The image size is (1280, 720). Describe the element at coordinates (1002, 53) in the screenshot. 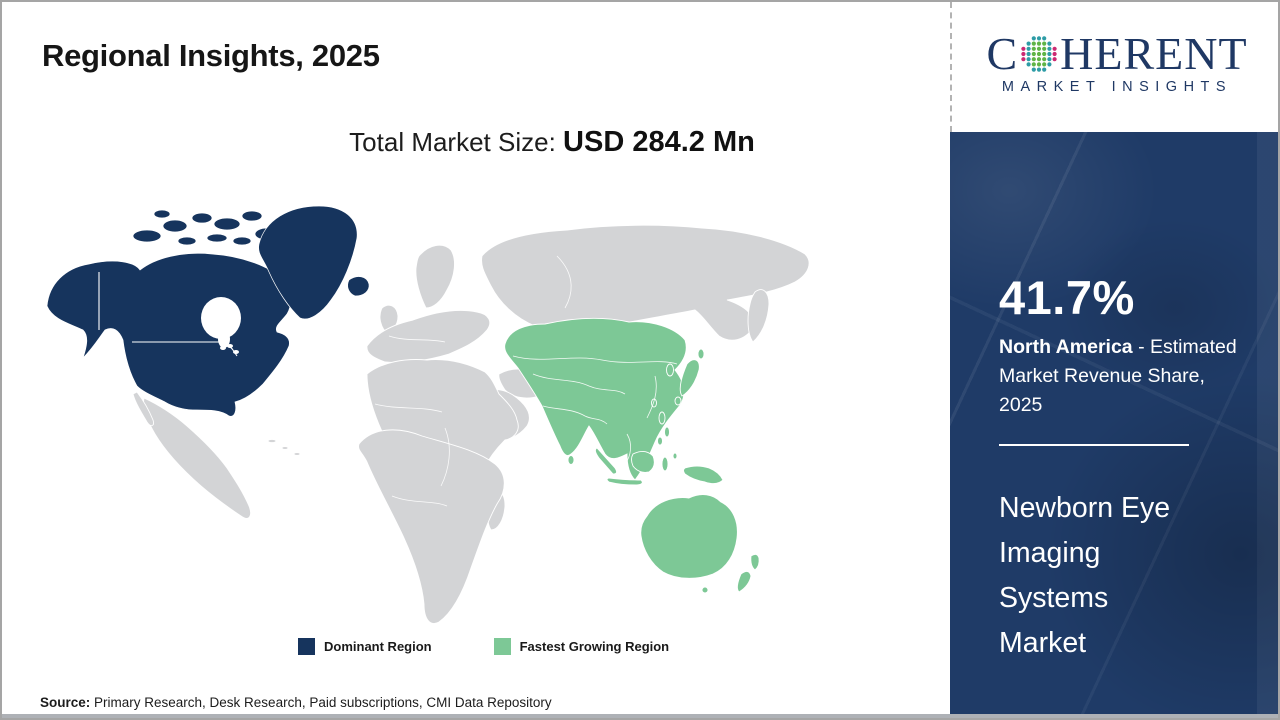

I see `brand-letter-c: C` at that location.